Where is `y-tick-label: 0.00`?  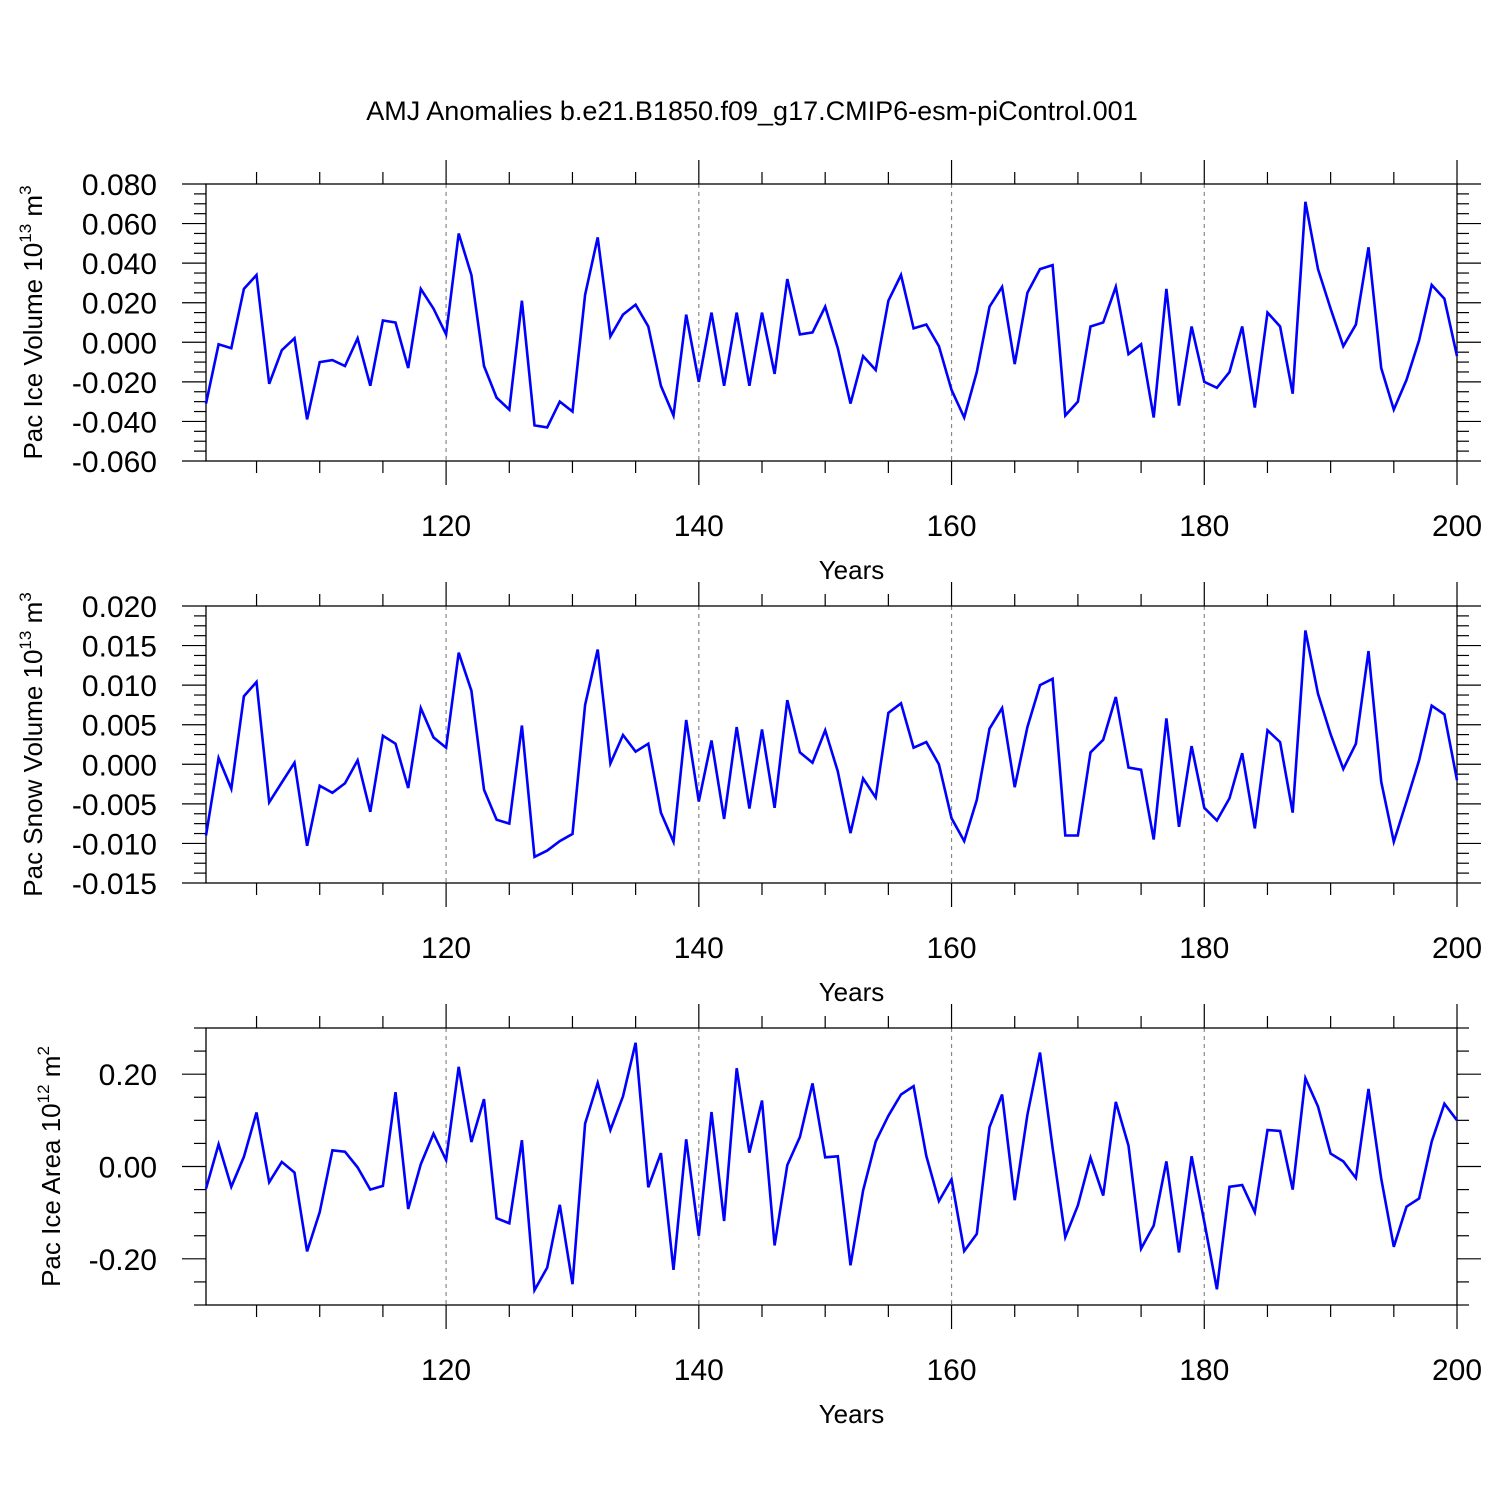 y-tick-label: 0.00 is located at coordinates (128, 1168).